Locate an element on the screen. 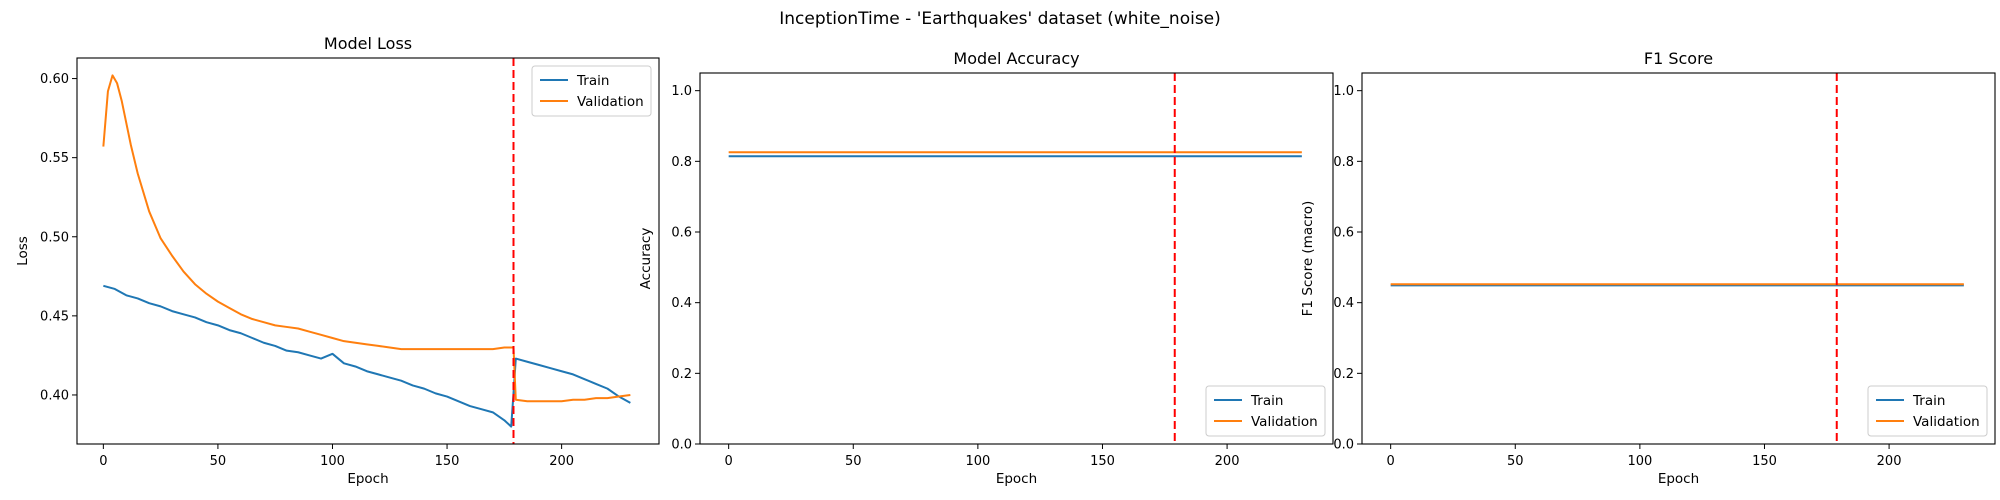 The width and height of the screenshot is (2000, 500). f1-xtick-label: 50 is located at coordinates (1515, 461).